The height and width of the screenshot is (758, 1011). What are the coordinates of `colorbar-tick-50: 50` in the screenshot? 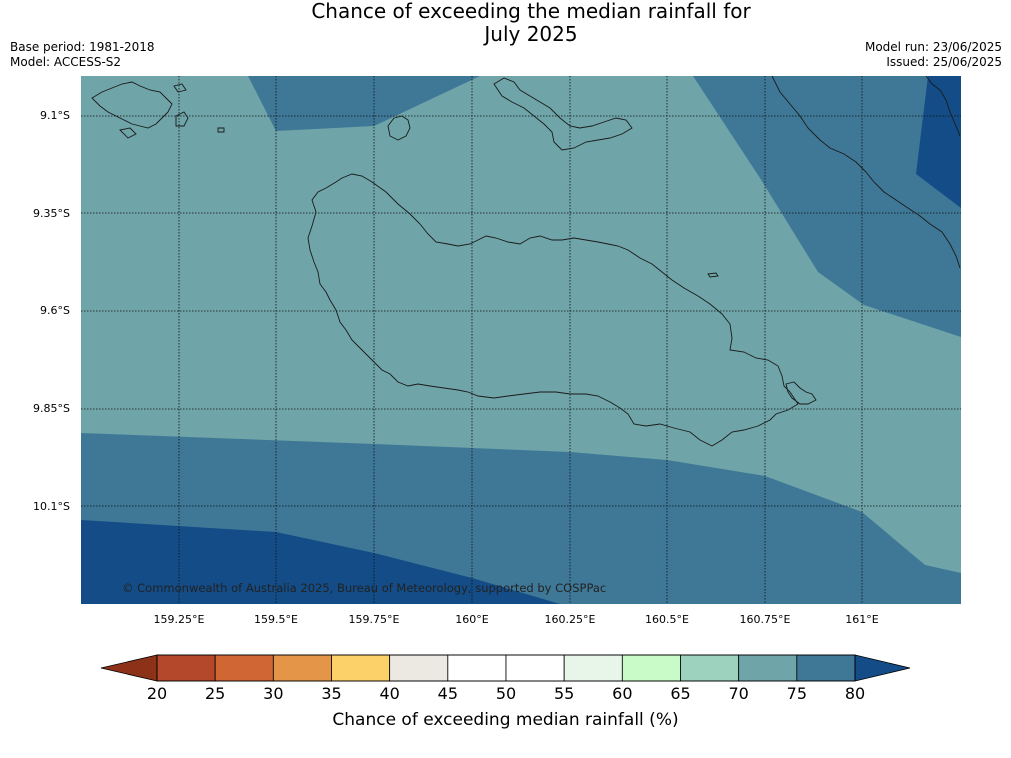 It's located at (506, 693).